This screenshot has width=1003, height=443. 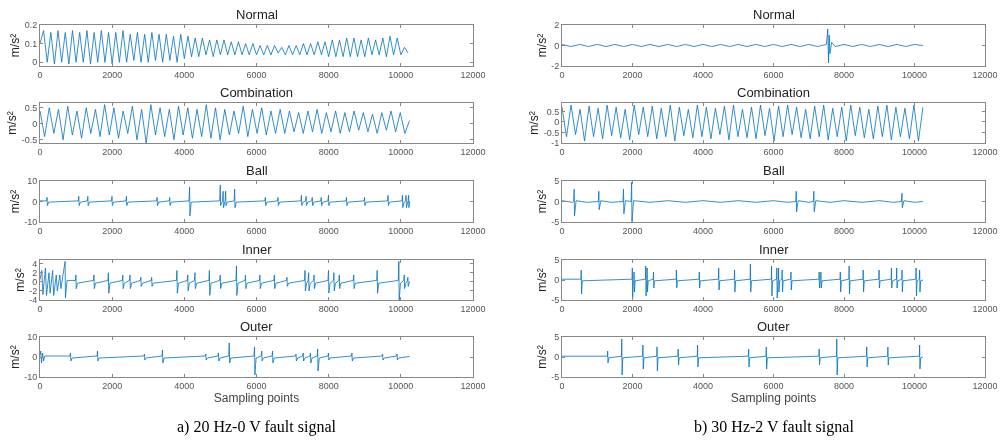 I want to click on y-tick-label: -1, so click(x=555, y=143).